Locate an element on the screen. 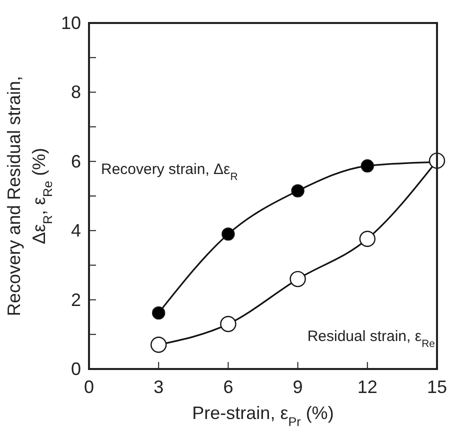  x-tick-label: 15 is located at coordinates (437, 387).